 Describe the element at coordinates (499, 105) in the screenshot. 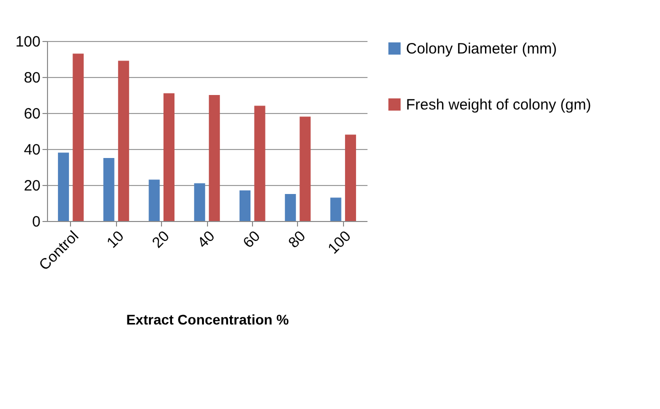

I see `legend-label: Fresh weight of colony (gm)` at that location.